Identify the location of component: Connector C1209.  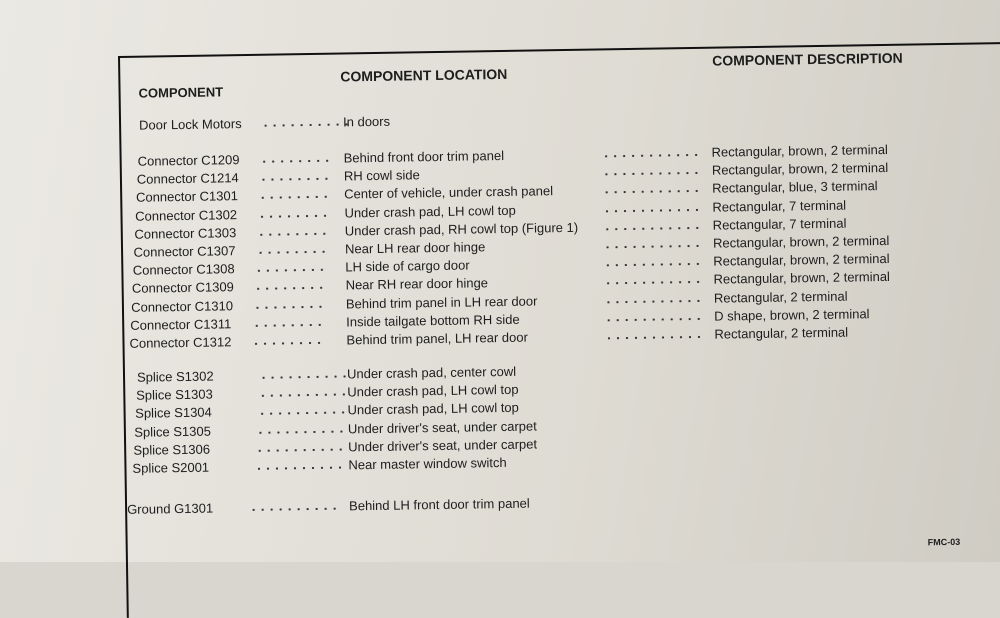
(188, 160).